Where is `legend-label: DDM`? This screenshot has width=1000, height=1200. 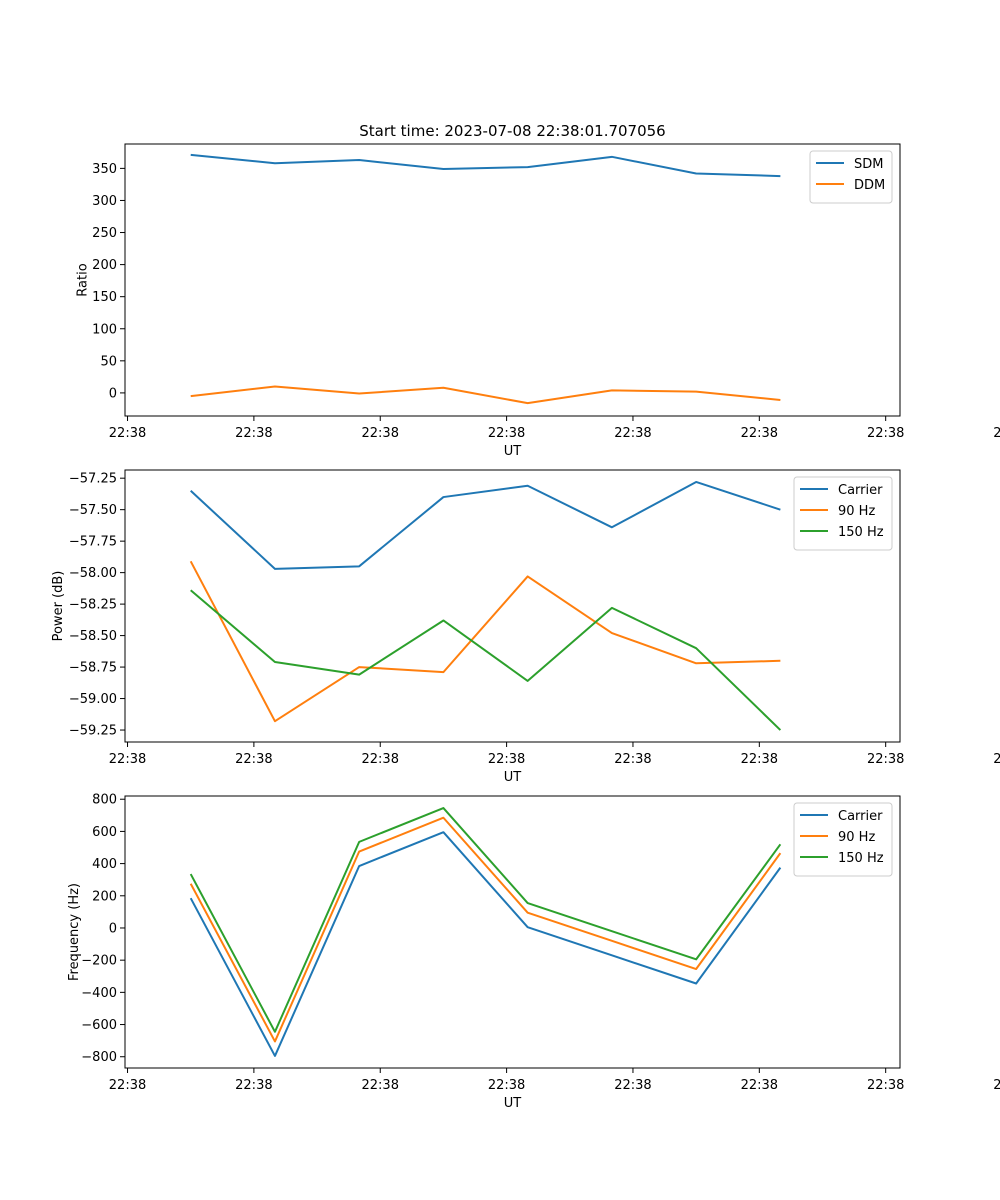
legend-label: DDM is located at coordinates (869, 185).